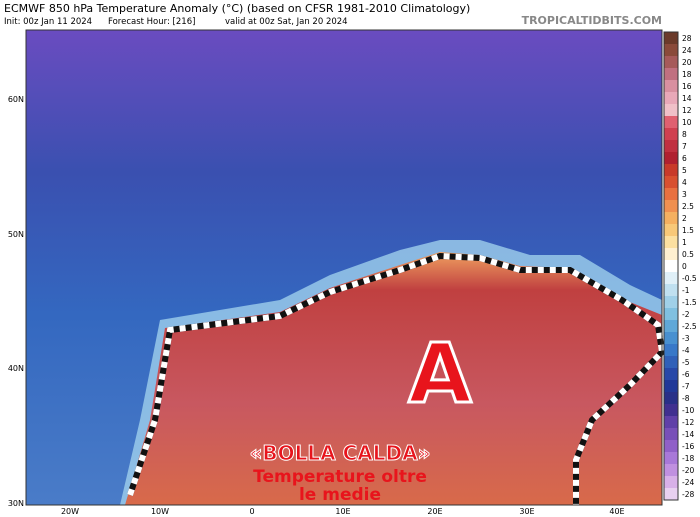 The width and height of the screenshot is (700, 517). Describe the element at coordinates (688, 422) in the screenshot. I see `colorbar-label: -12` at that location.